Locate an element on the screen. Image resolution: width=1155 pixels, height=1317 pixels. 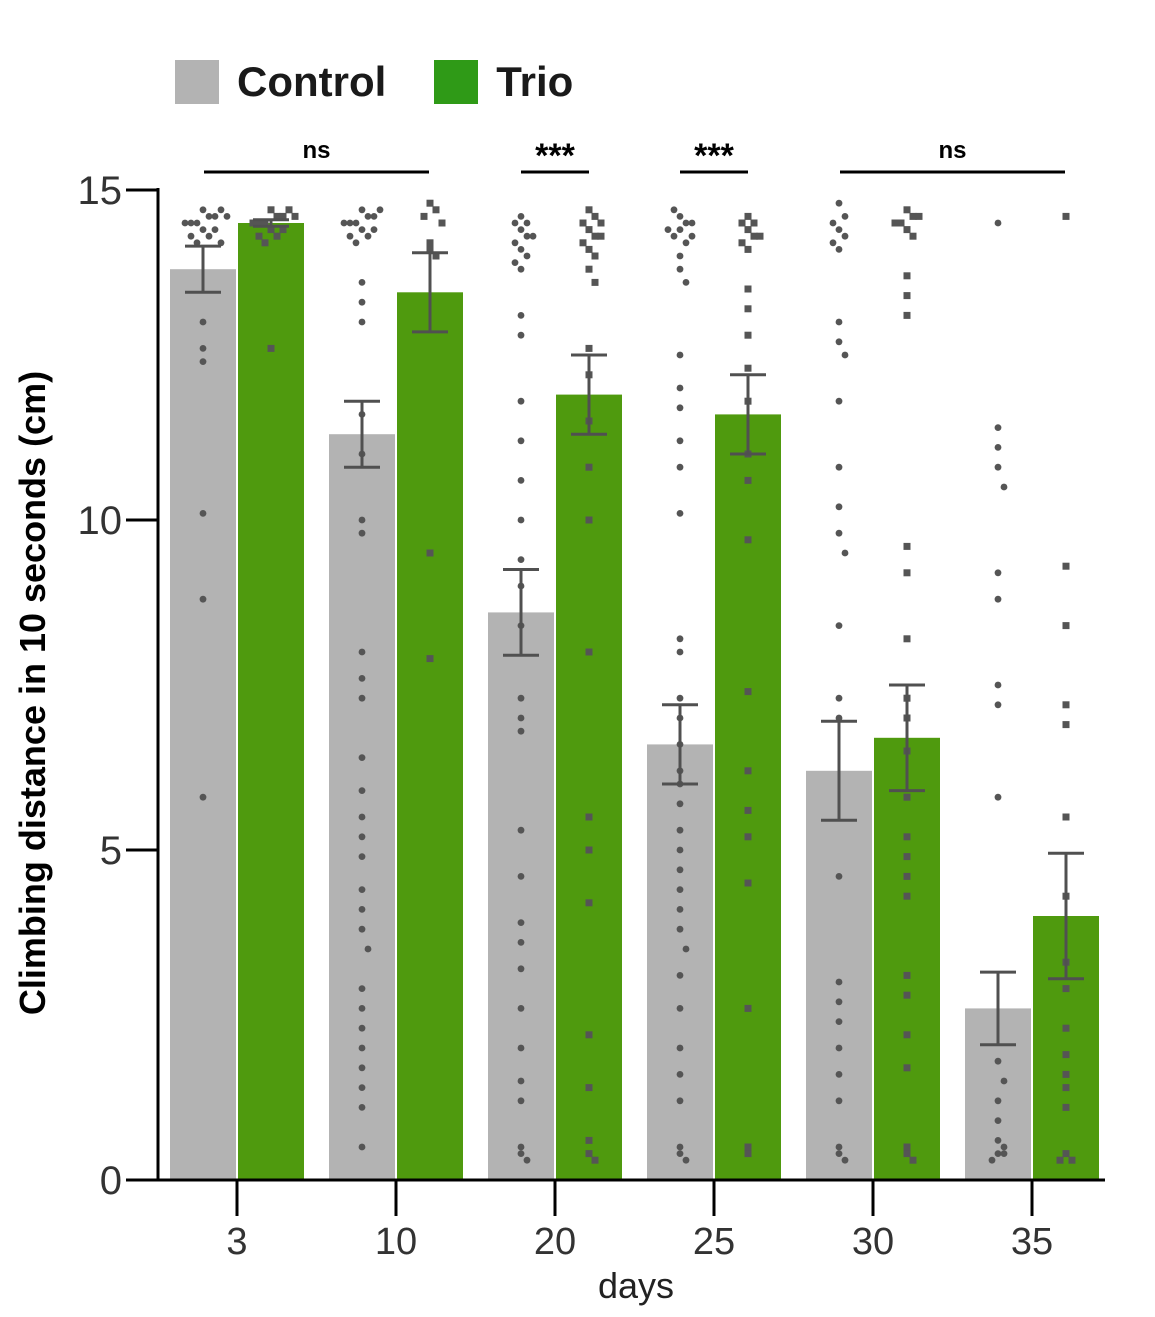
x-tick-label-20: 20 is located at coordinates (555, 1242).